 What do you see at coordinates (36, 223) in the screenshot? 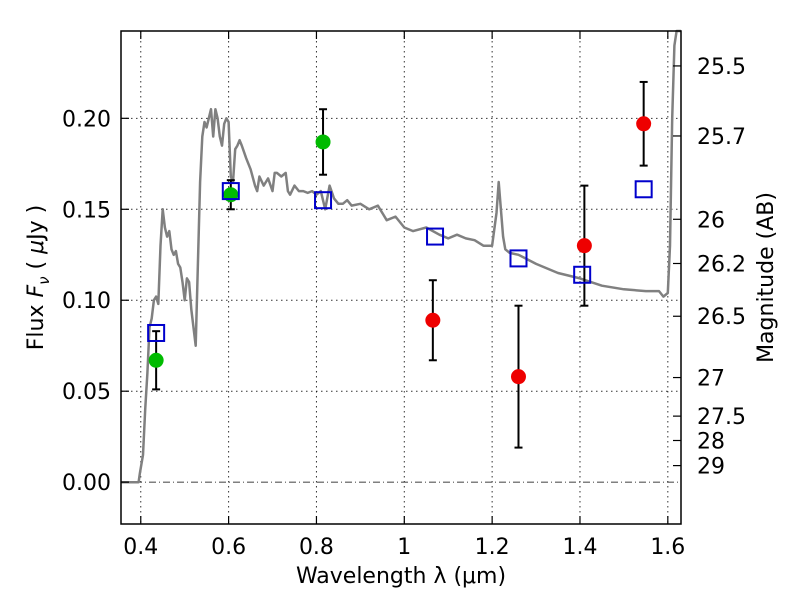
I see `y-axis-label-unit: Jy )` at bounding box center [36, 223].